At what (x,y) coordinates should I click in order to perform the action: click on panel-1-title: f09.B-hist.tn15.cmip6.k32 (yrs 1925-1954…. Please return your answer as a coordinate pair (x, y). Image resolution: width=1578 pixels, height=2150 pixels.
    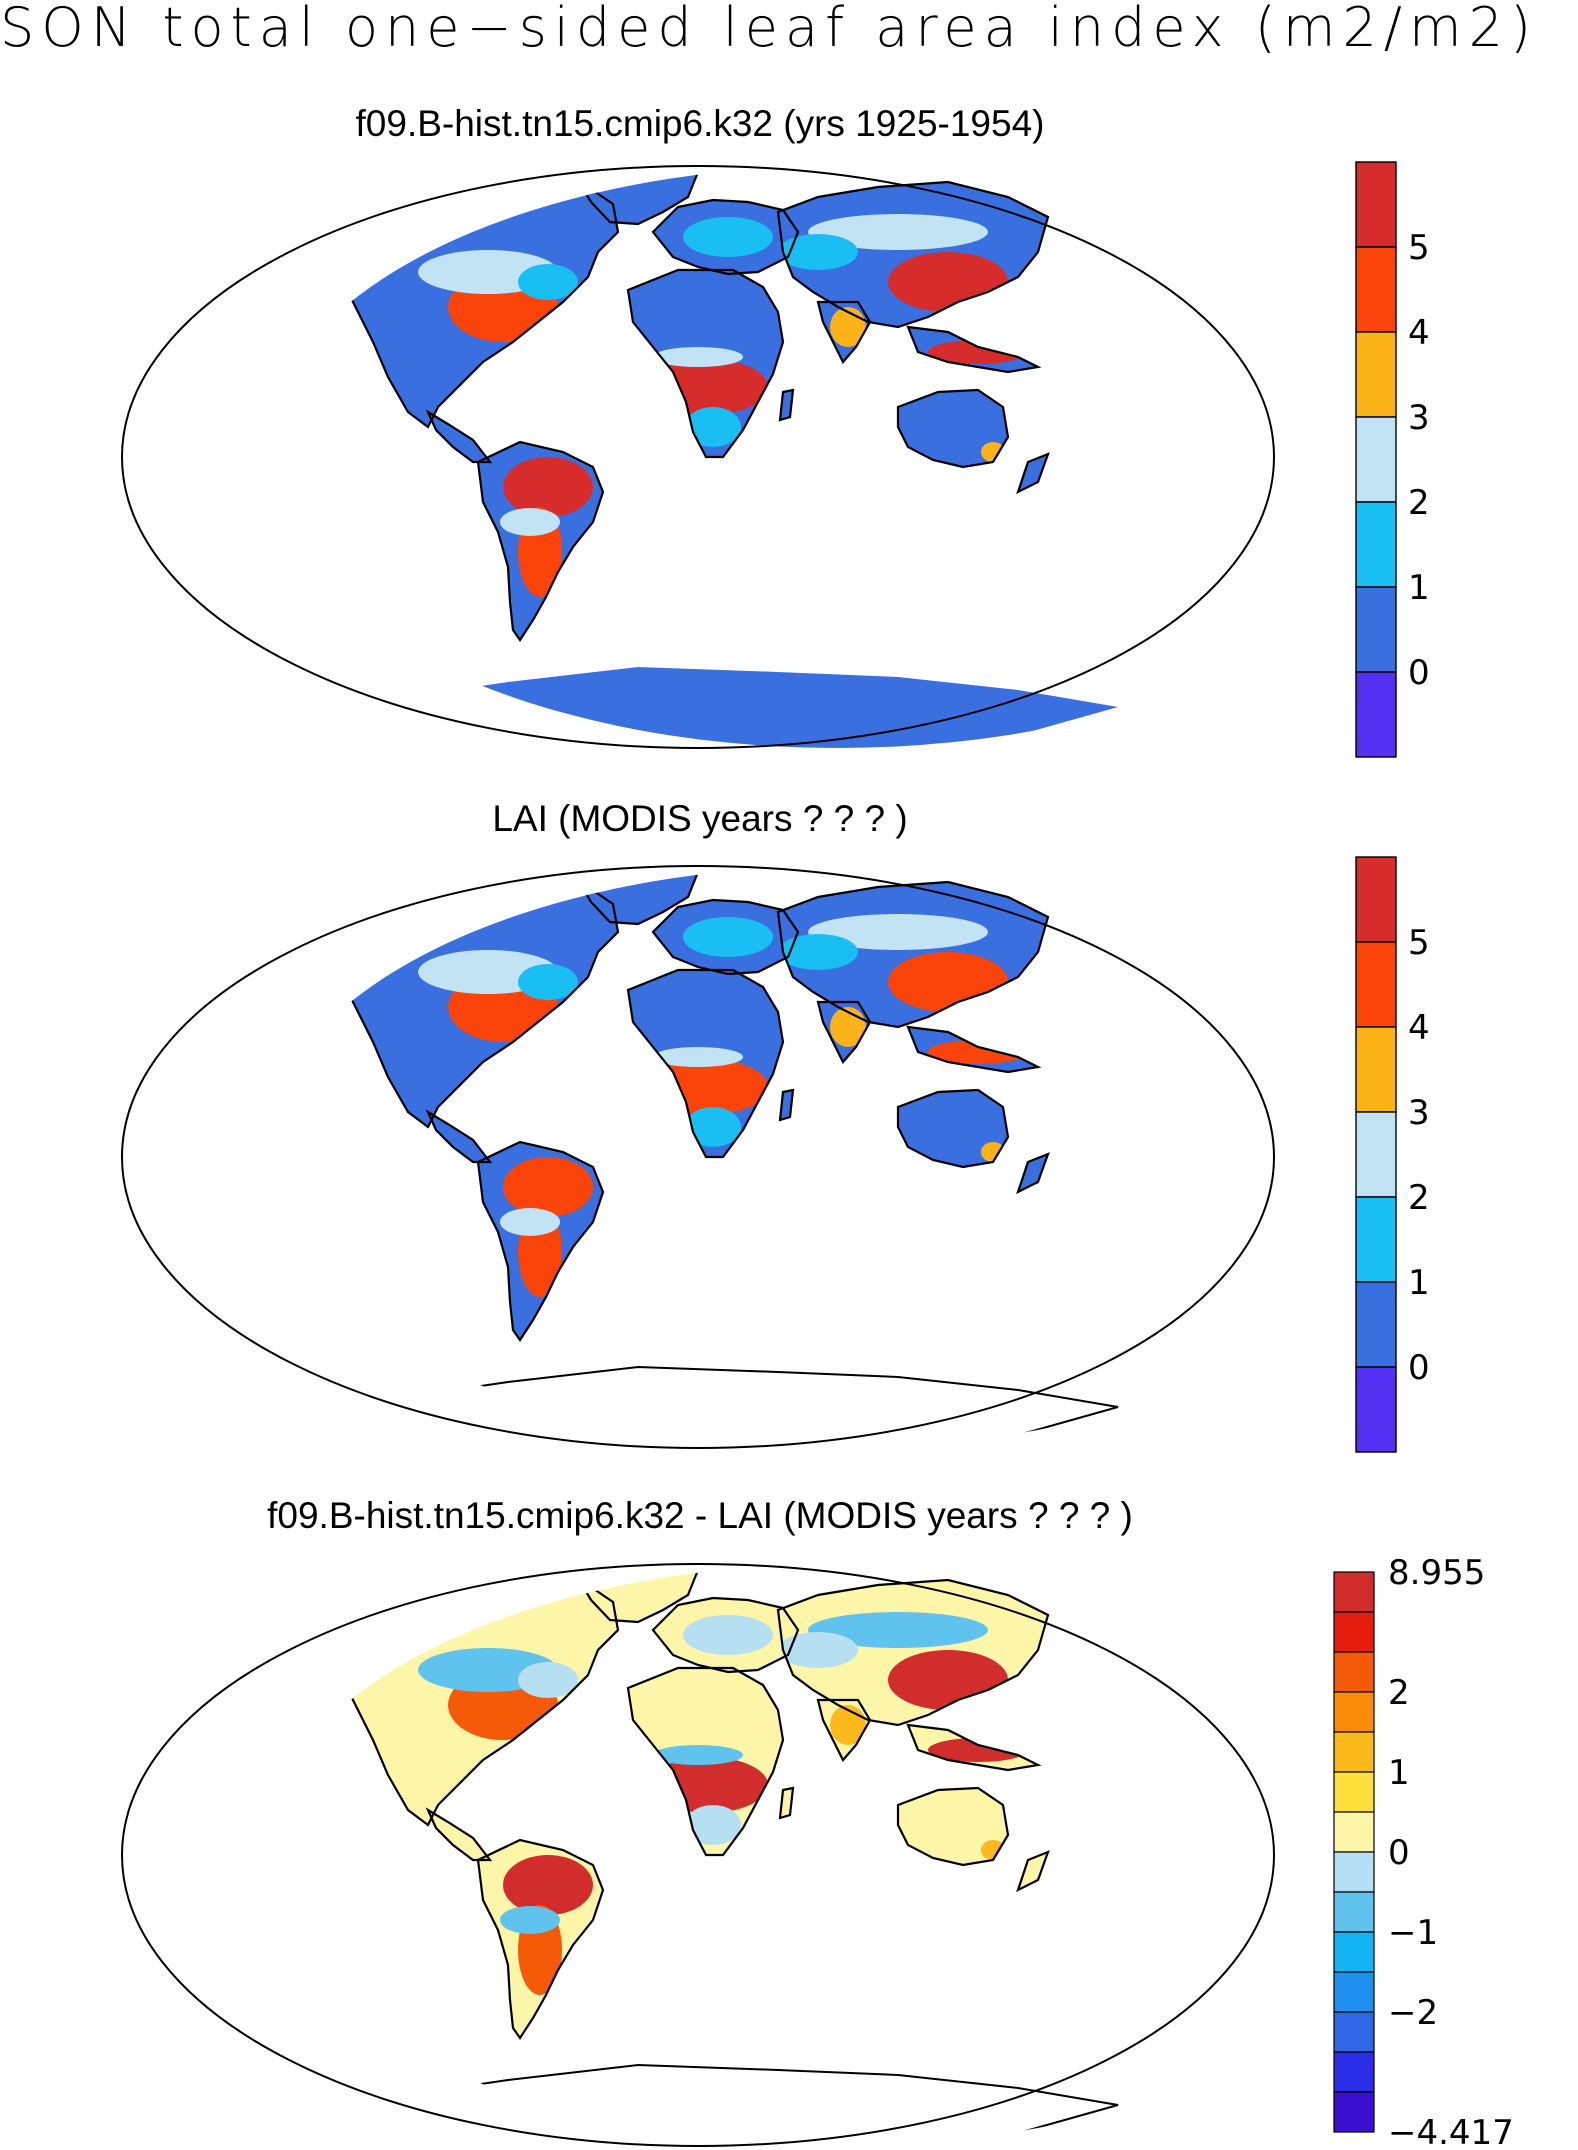
    Looking at the image, I should click on (700, 123).